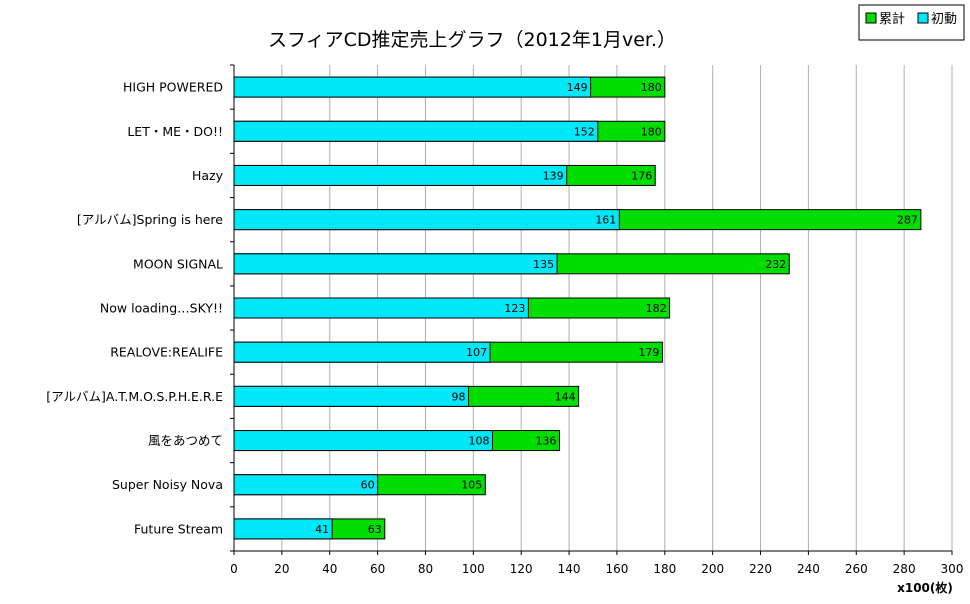  Describe the element at coordinates (944, 19) in the screenshot. I see `legend-label-first-week: 初動` at that location.